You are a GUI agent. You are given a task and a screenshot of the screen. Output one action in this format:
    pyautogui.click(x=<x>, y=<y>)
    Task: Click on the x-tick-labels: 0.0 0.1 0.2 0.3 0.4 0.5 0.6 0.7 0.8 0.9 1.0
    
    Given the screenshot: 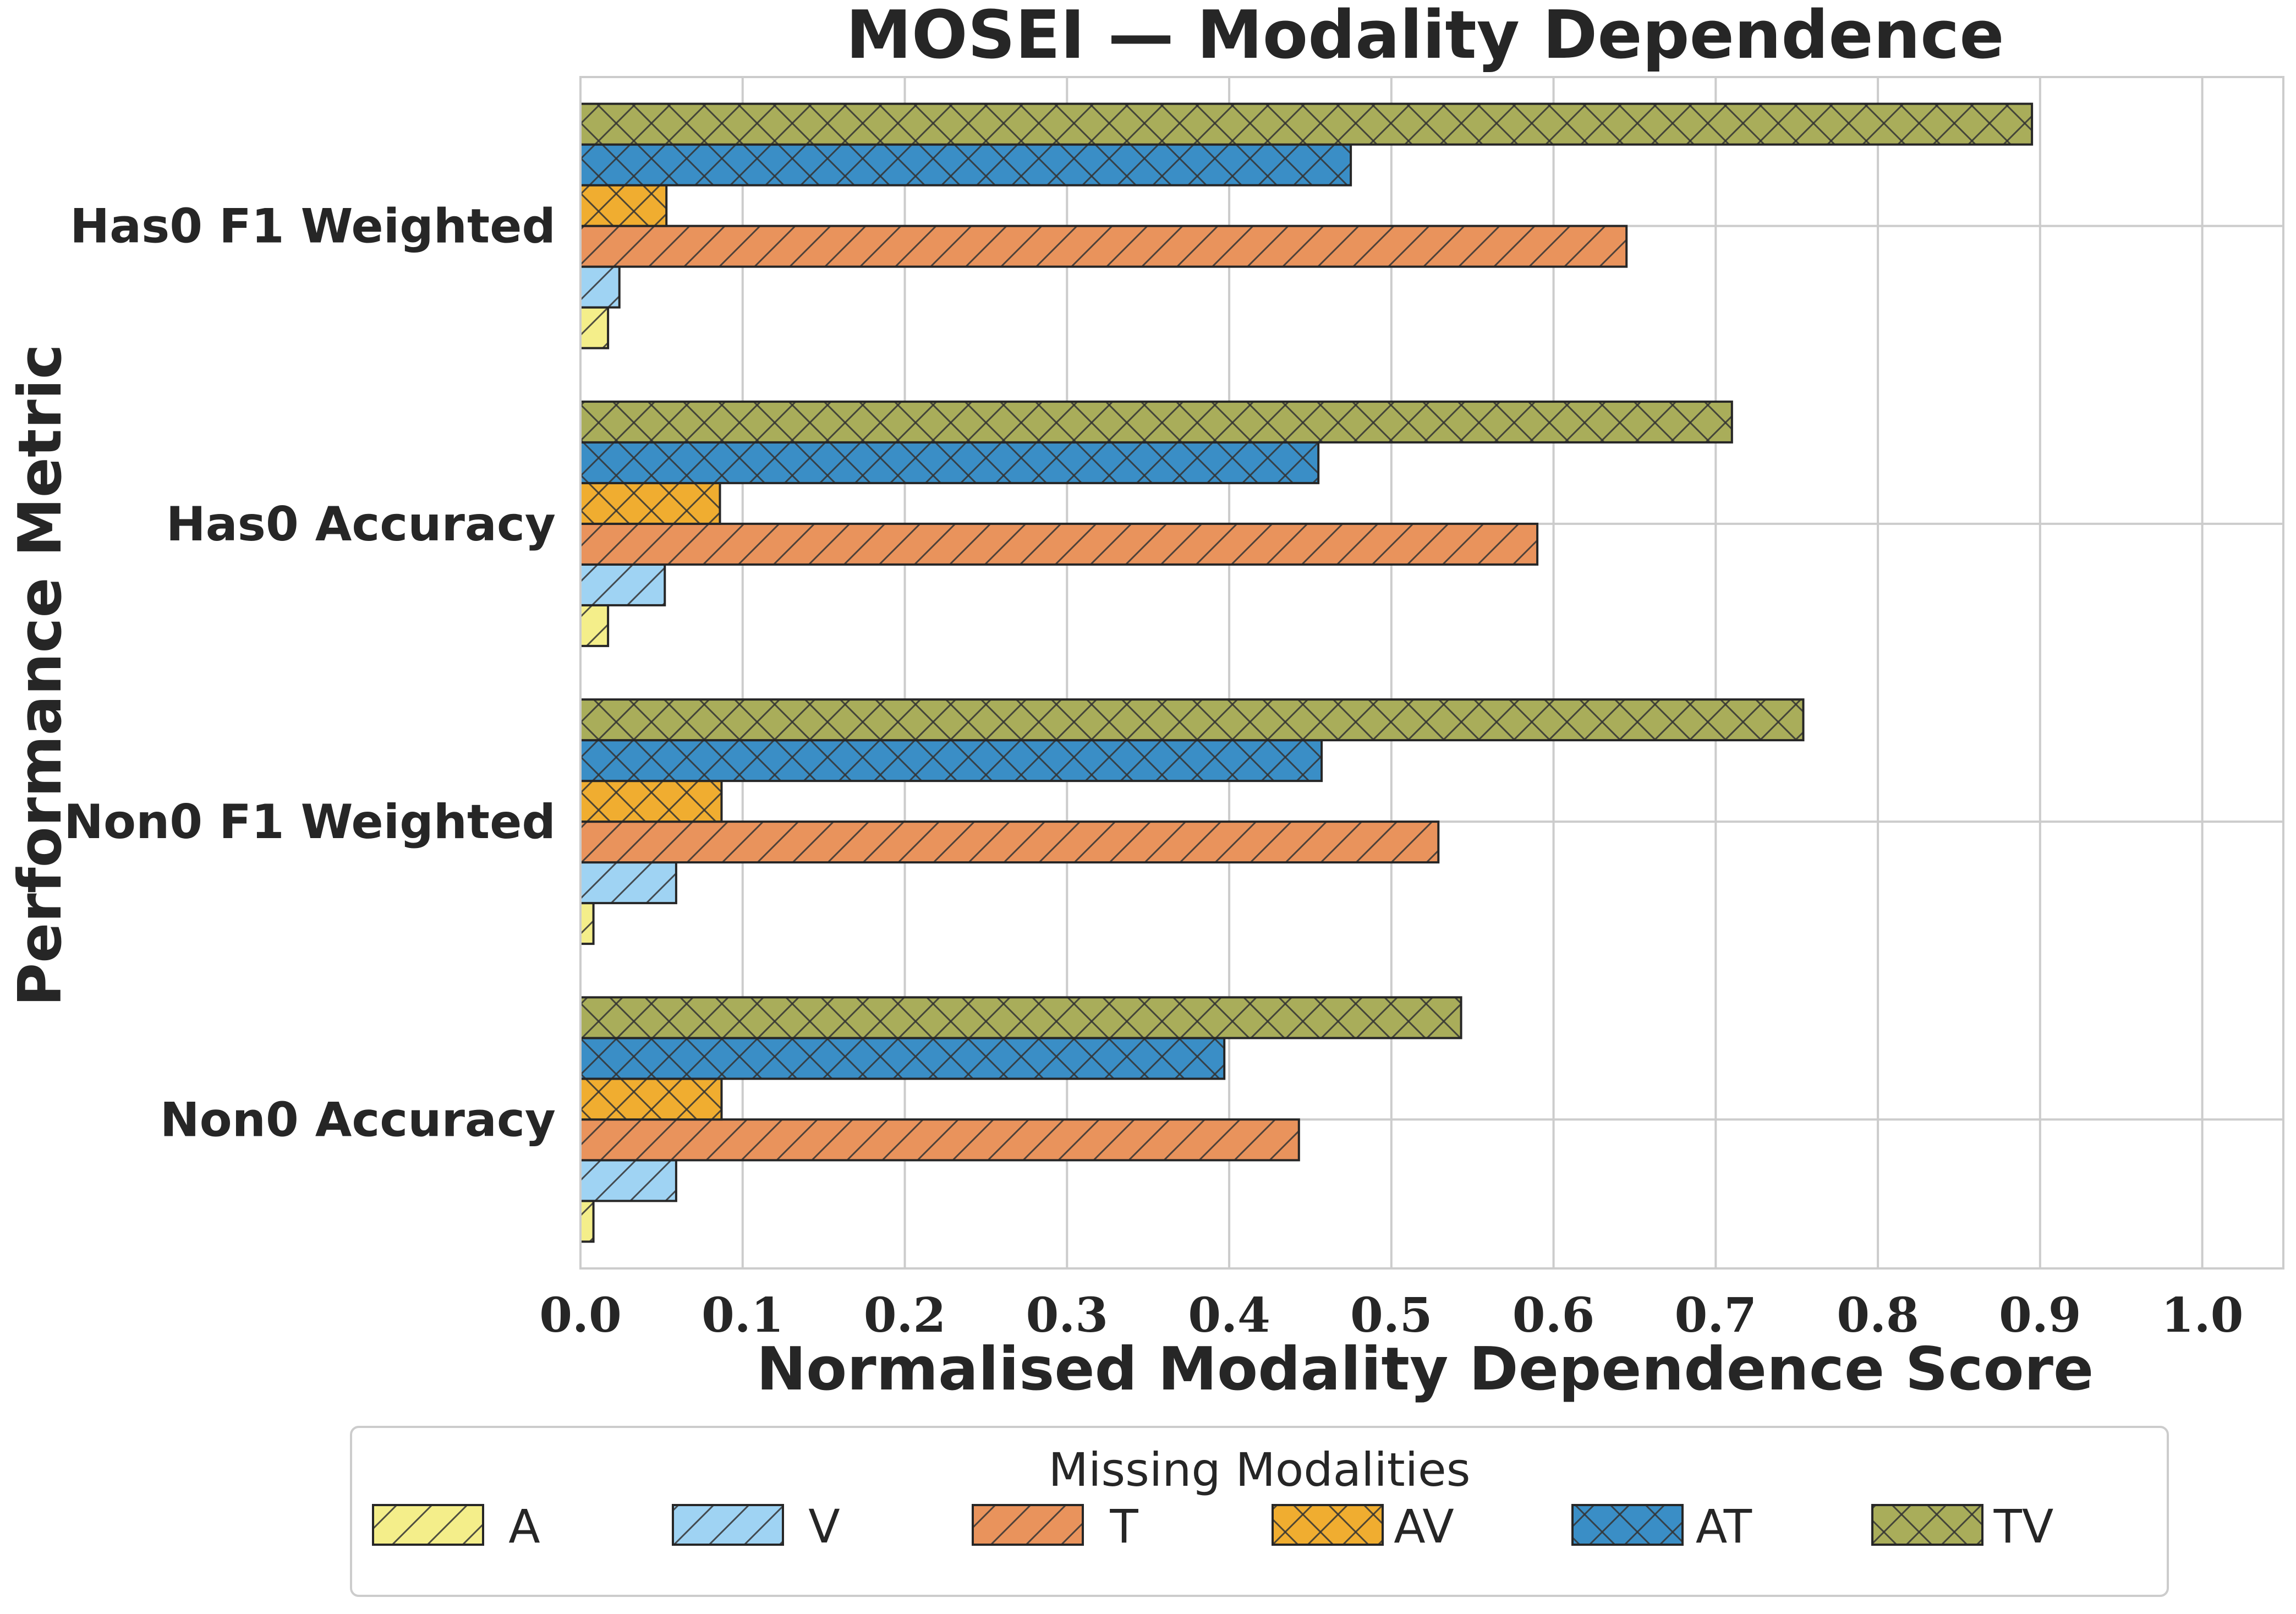 What is the action you would take?
    pyautogui.click(x=1391, y=1315)
    